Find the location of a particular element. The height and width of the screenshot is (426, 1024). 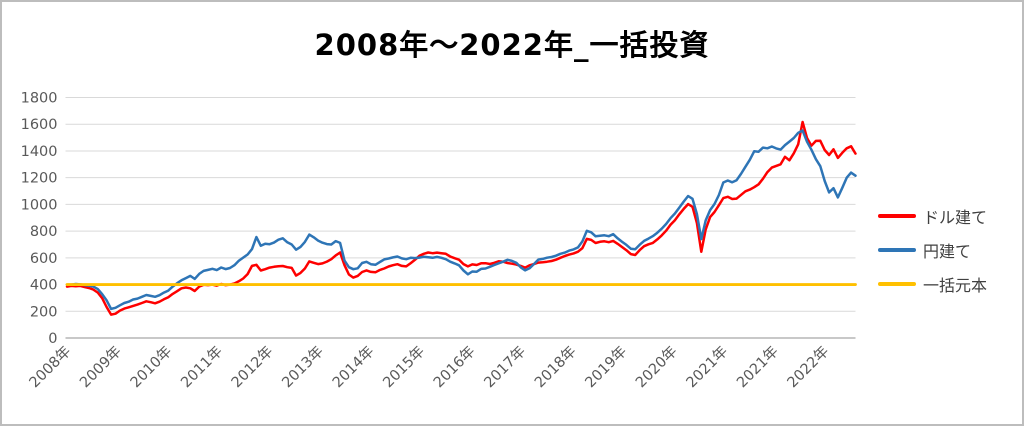

y-tick-label-1600: 1600 is located at coordinates (39, 125).